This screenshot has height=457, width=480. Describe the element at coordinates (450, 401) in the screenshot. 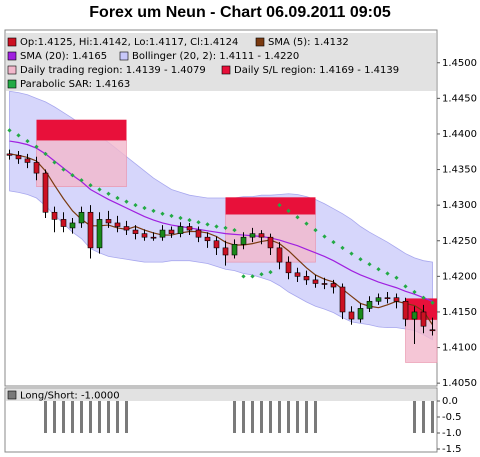

I see `y-tick-label: 0.0` at that location.